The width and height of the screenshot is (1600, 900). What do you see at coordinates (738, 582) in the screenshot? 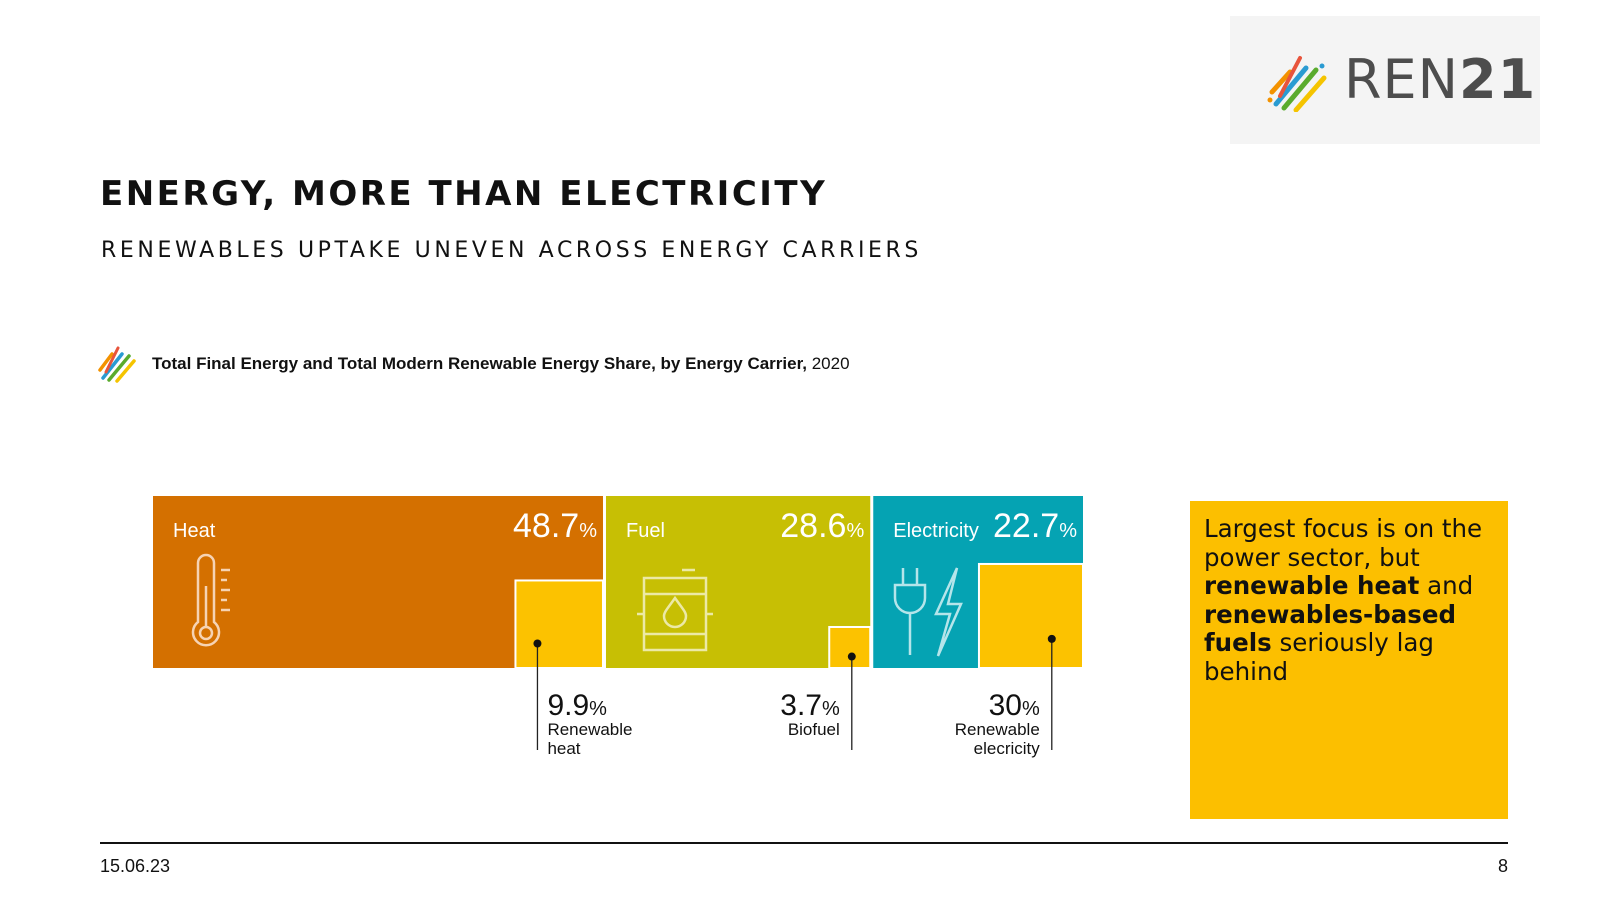
I see `bar-fuel` at bounding box center [738, 582].